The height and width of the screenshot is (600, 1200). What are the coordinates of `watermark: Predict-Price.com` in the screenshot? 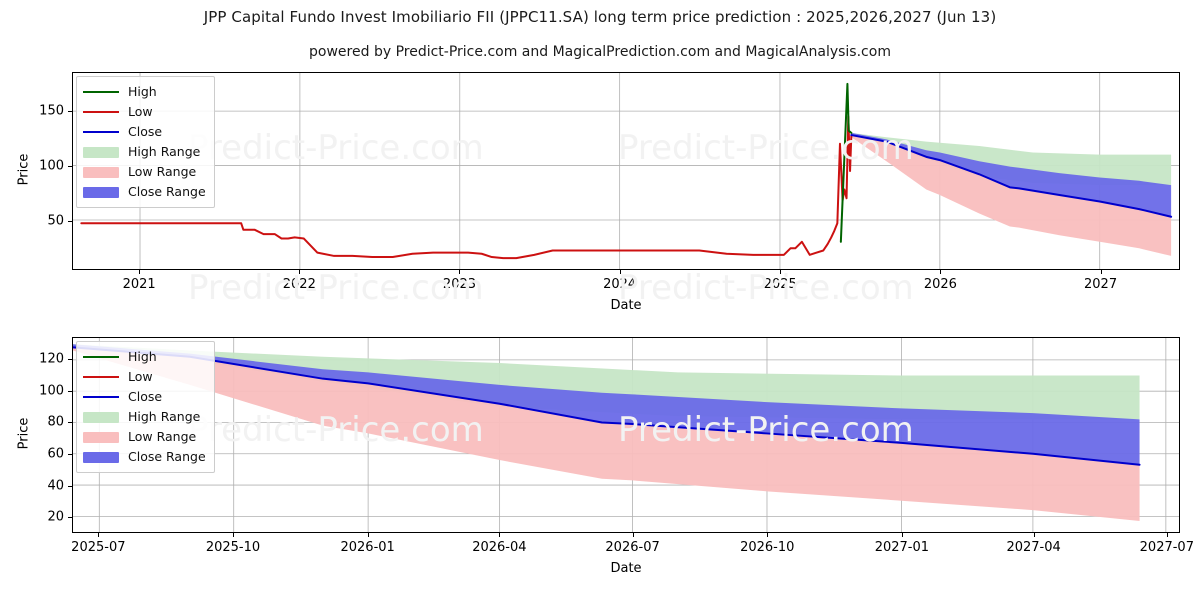 It's located at (336, 288).